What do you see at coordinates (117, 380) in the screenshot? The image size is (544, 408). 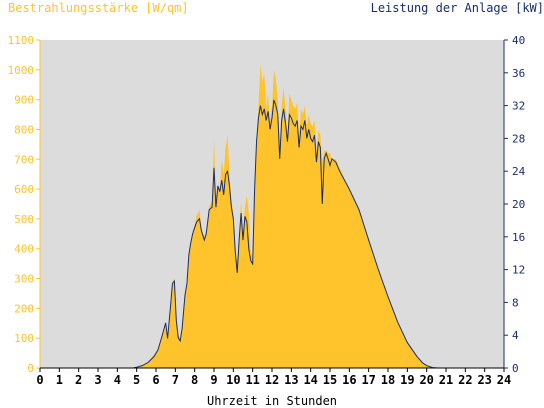 I see `x-tick-label: 4` at bounding box center [117, 380].